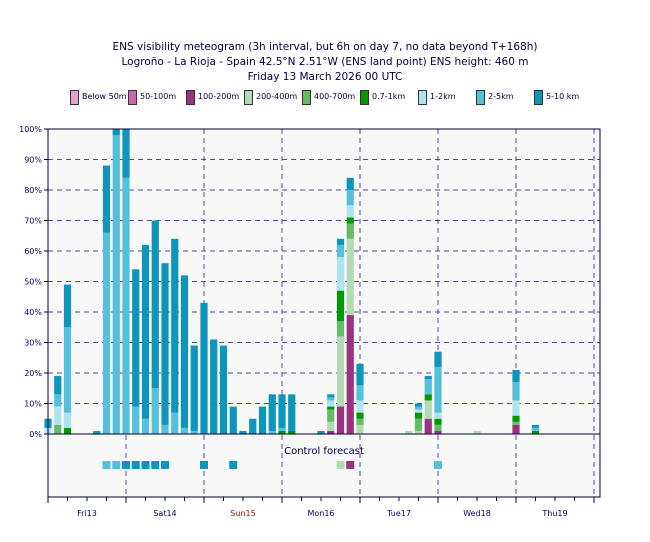 The width and height of the screenshot is (650, 542). Describe the element at coordinates (33, 312) in the screenshot. I see `y-tick-label: 40%` at that location.